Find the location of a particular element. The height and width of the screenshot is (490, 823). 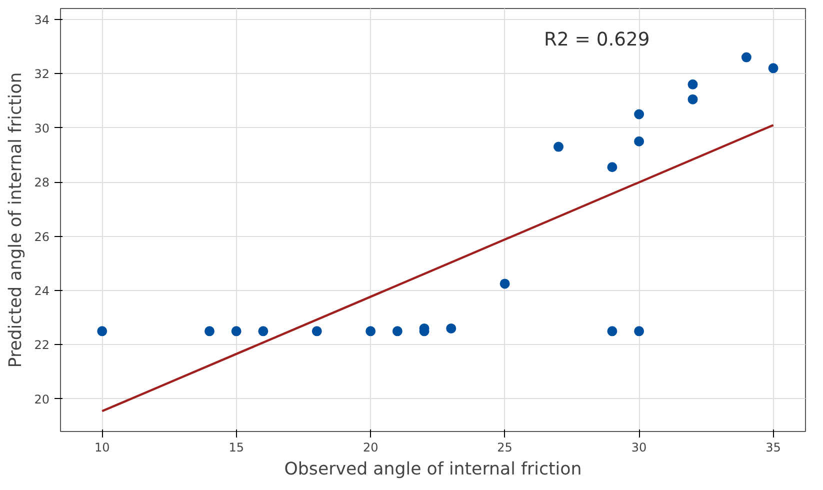

y-tick-label: 32 is located at coordinates (42, 74).